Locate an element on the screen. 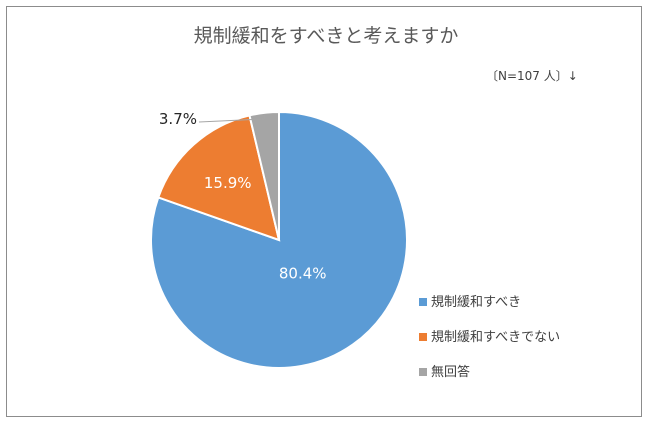 Image resolution: width=650 pixels, height=427 pixels. legend-label-1: 規制緩和すべき is located at coordinates (476, 302).